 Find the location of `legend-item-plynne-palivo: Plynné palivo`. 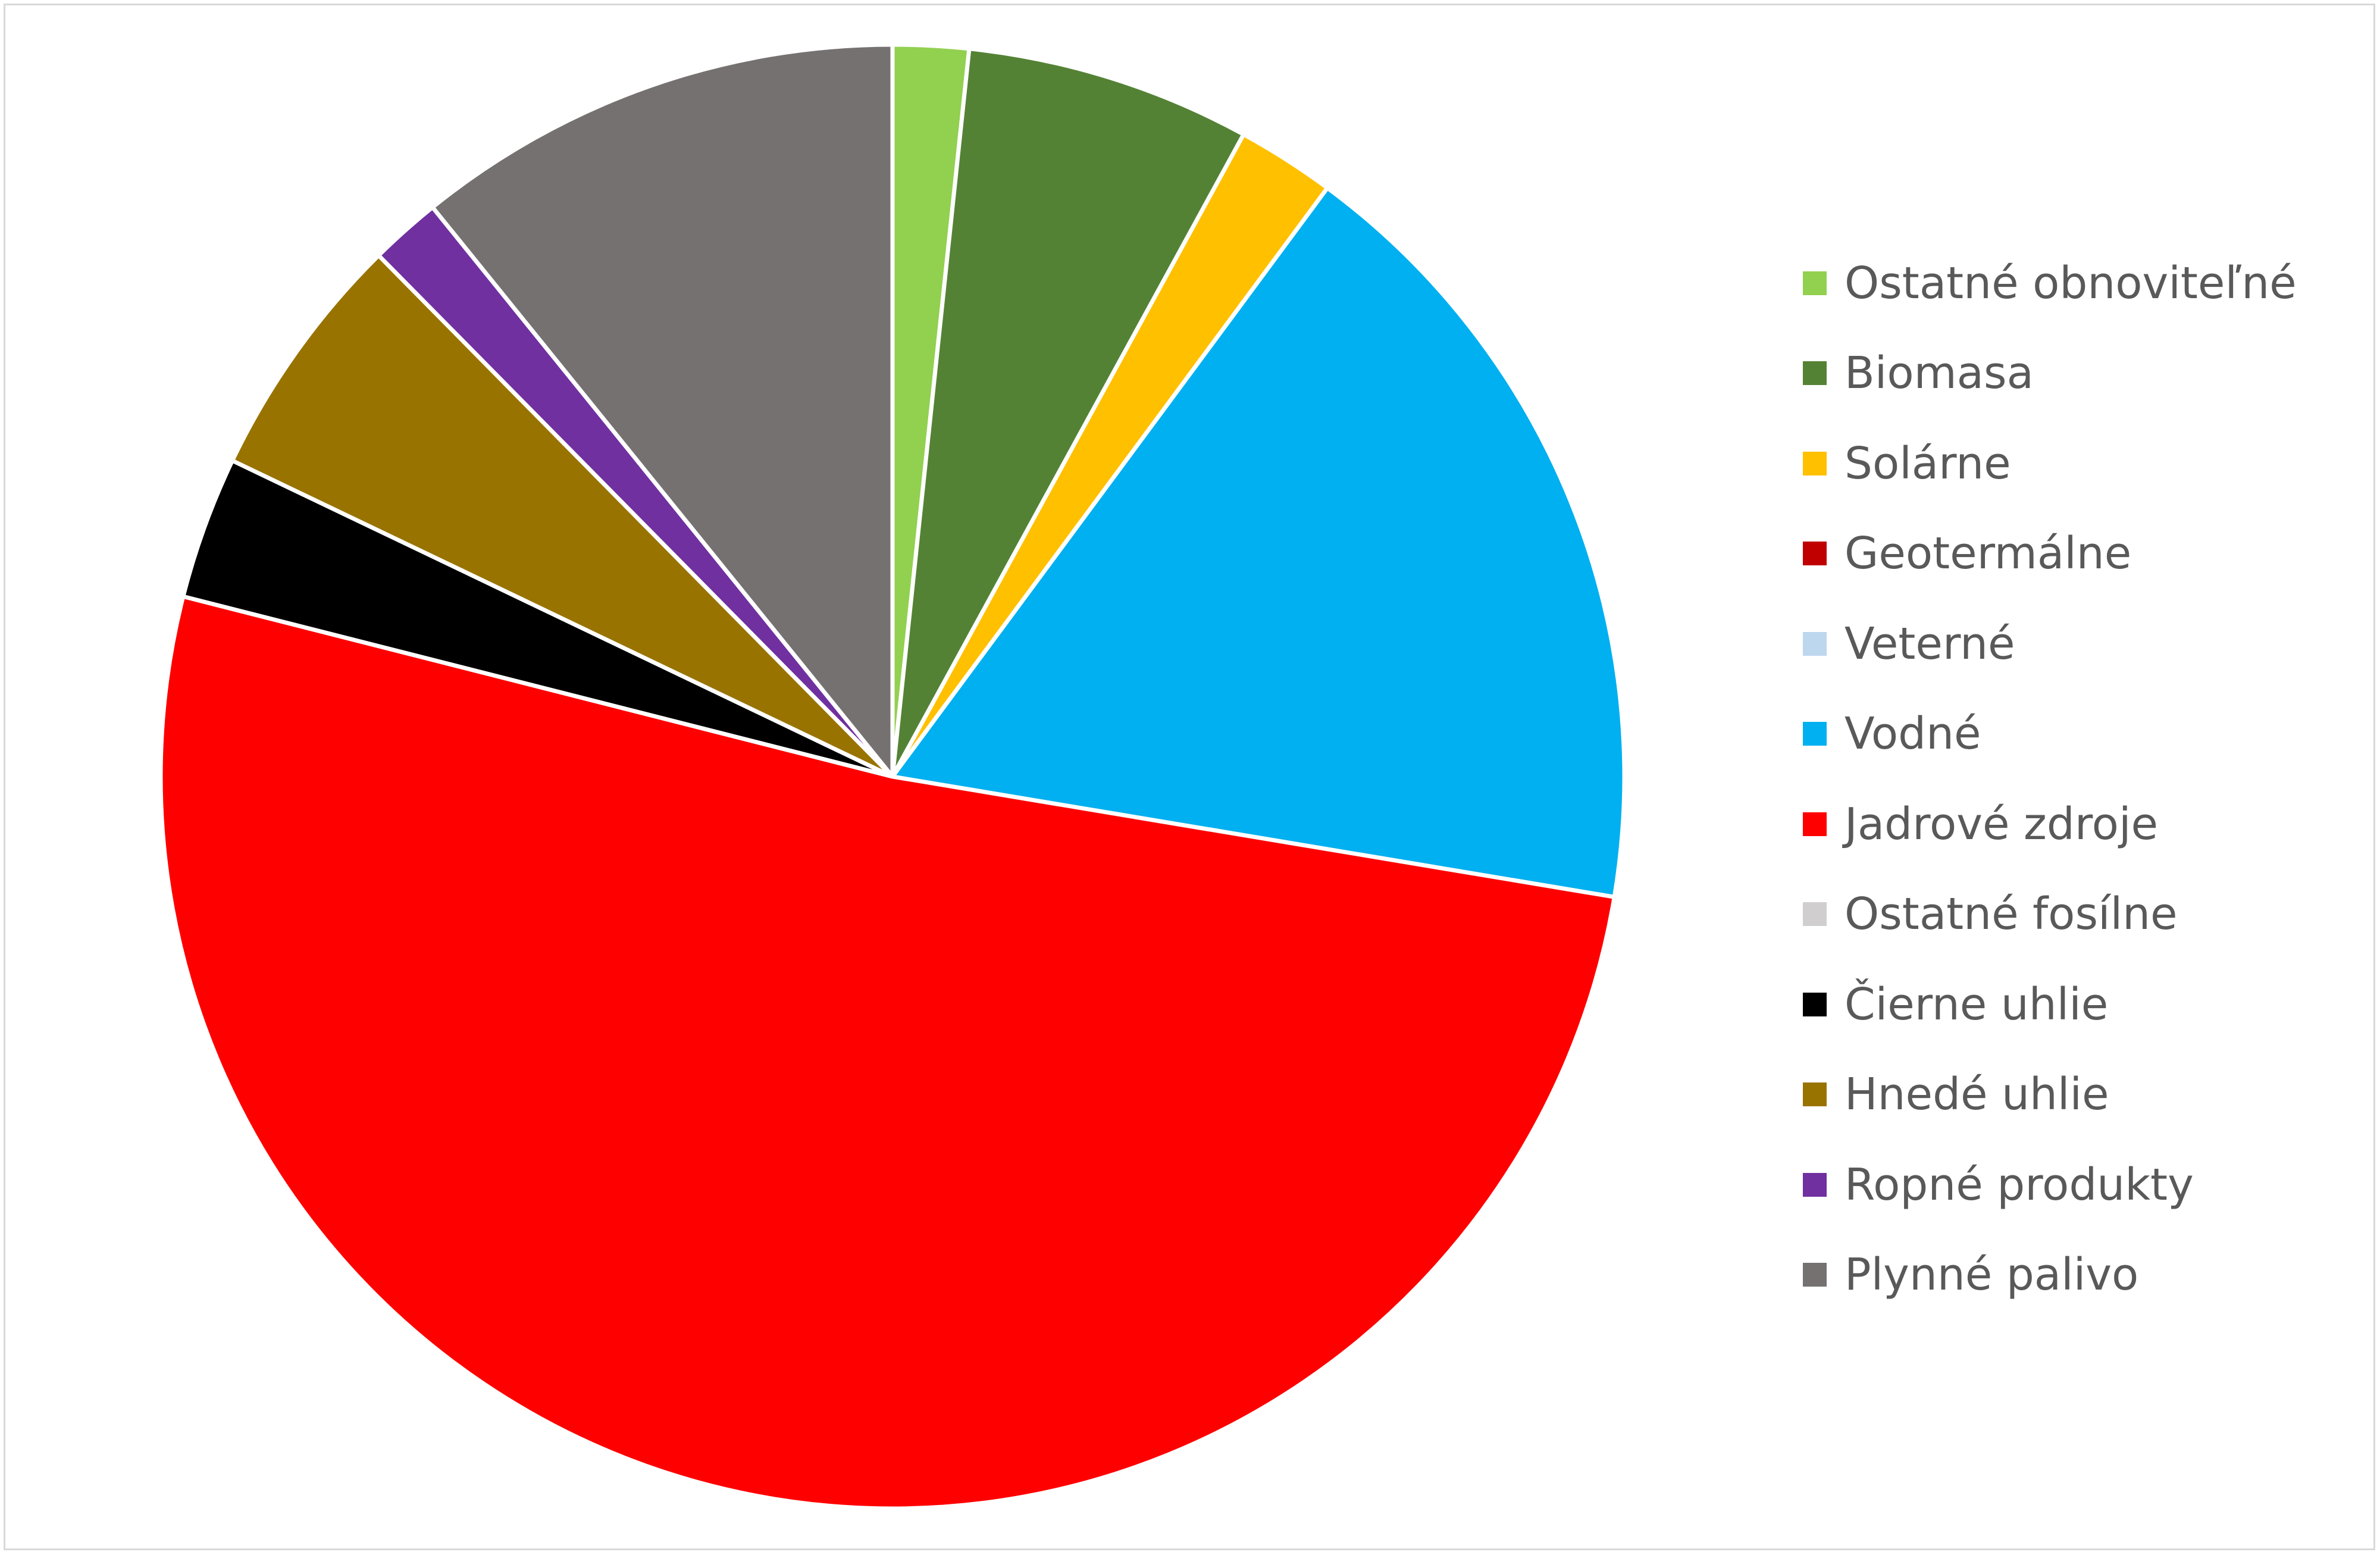

legend-item-plynne-palivo: Plynné palivo is located at coordinates (2085, 1275).